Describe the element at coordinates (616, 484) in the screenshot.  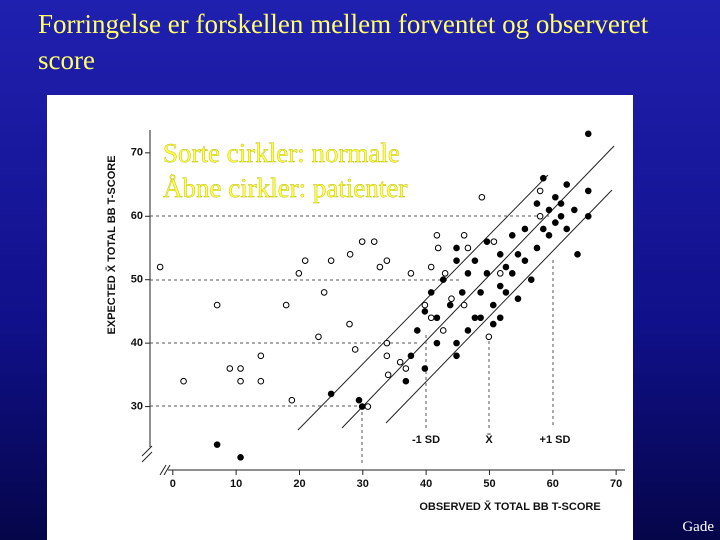
I see `x-tick-label: 70` at that location.